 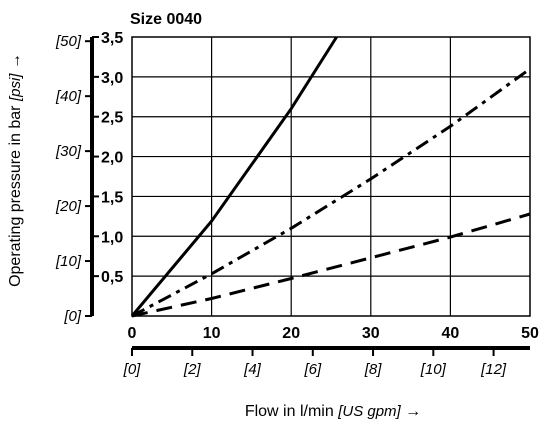 I want to click on x-tick-label-secondary: [8], so click(x=373, y=369).